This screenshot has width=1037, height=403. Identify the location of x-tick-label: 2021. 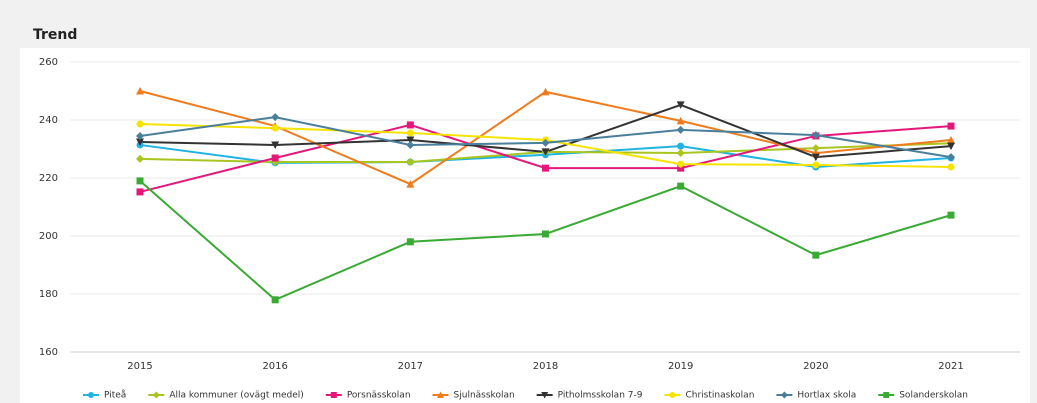
(950, 366).